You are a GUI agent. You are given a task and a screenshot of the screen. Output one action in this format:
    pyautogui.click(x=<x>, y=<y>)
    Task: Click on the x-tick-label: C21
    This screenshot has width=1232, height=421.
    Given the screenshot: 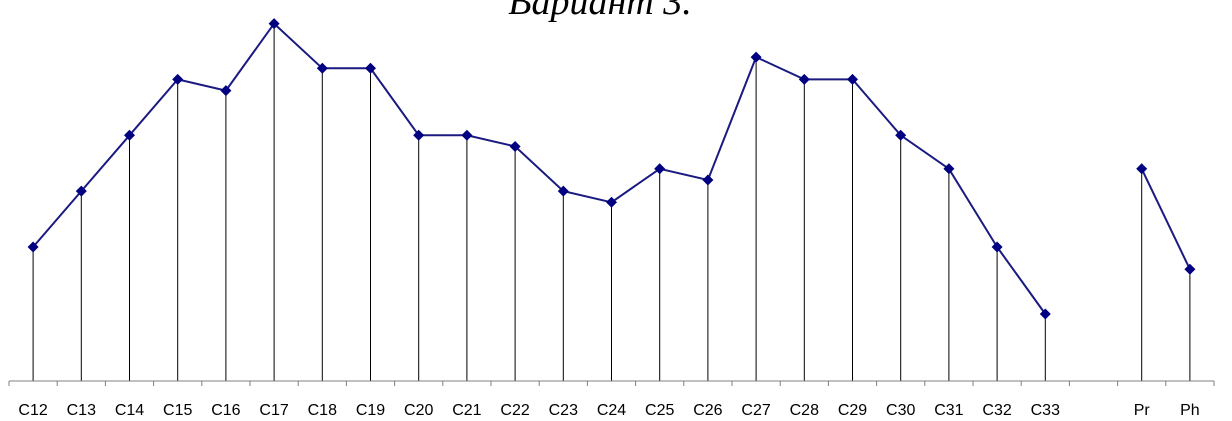 What is the action you would take?
    pyautogui.click(x=466, y=410)
    